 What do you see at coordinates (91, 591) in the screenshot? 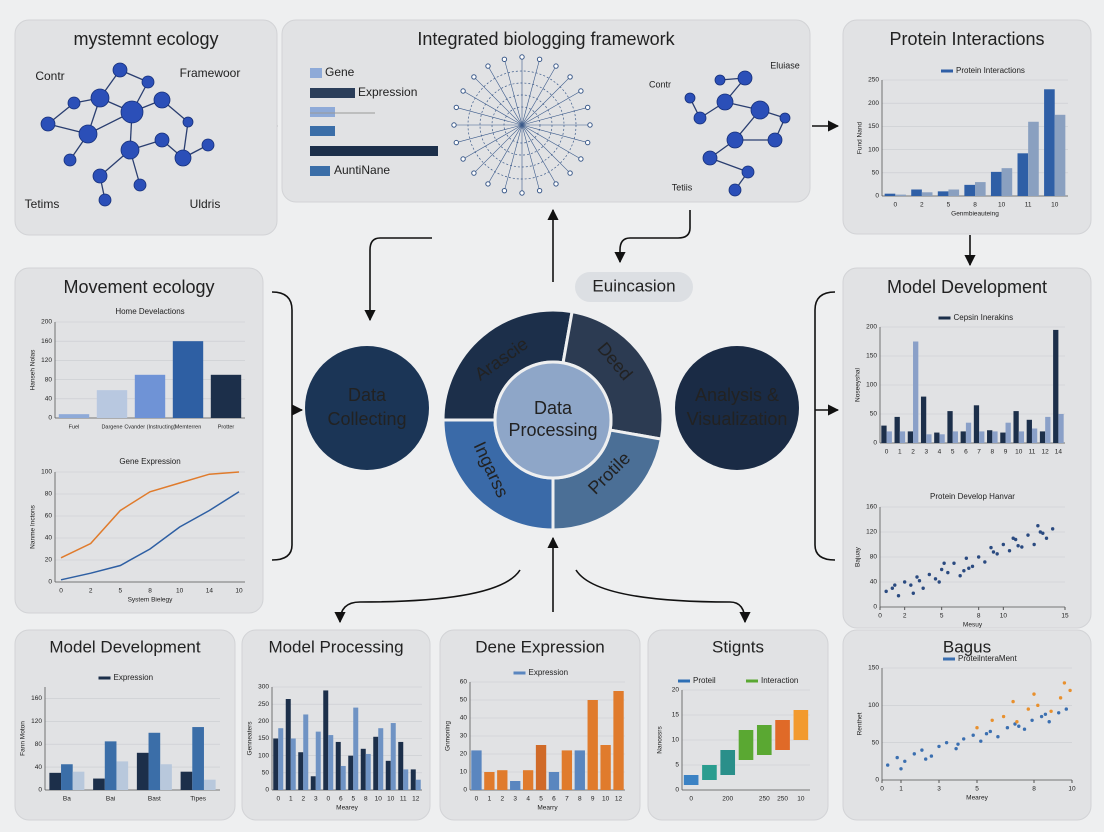
I see `x-tick-label: 2` at bounding box center [91, 591].